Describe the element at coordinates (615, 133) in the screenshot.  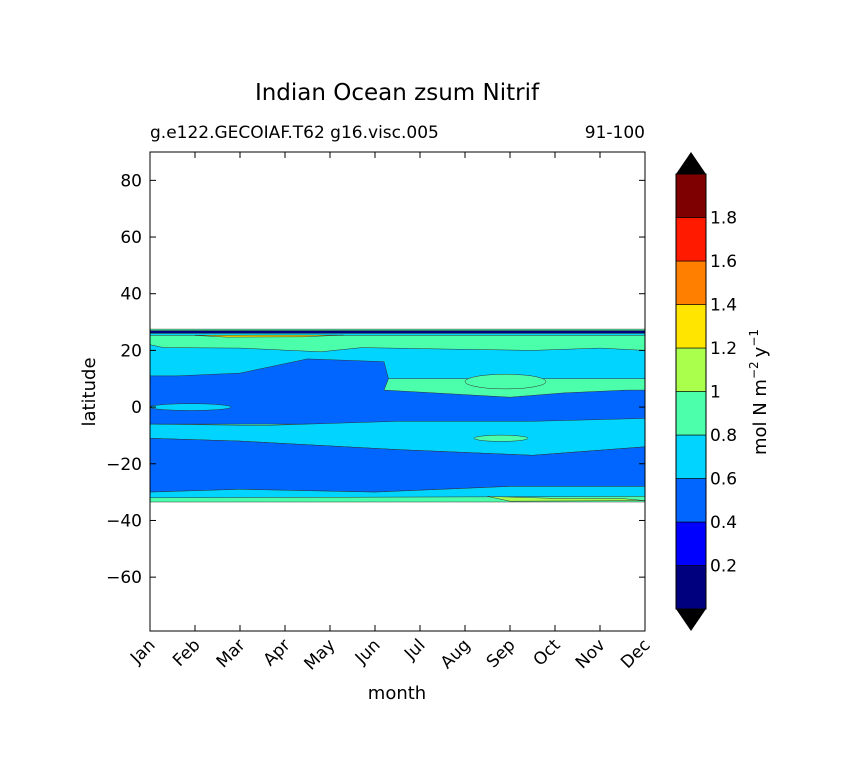
I see `chart-subtitle-right: 91-100` at that location.